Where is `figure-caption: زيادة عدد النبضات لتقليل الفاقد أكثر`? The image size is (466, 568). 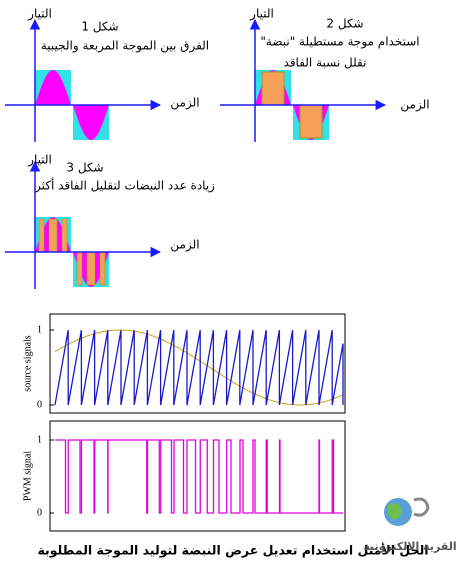
figure-caption: زيادة عدد النبضات لتقليل الفاقد أكثر is located at coordinates (124, 186).